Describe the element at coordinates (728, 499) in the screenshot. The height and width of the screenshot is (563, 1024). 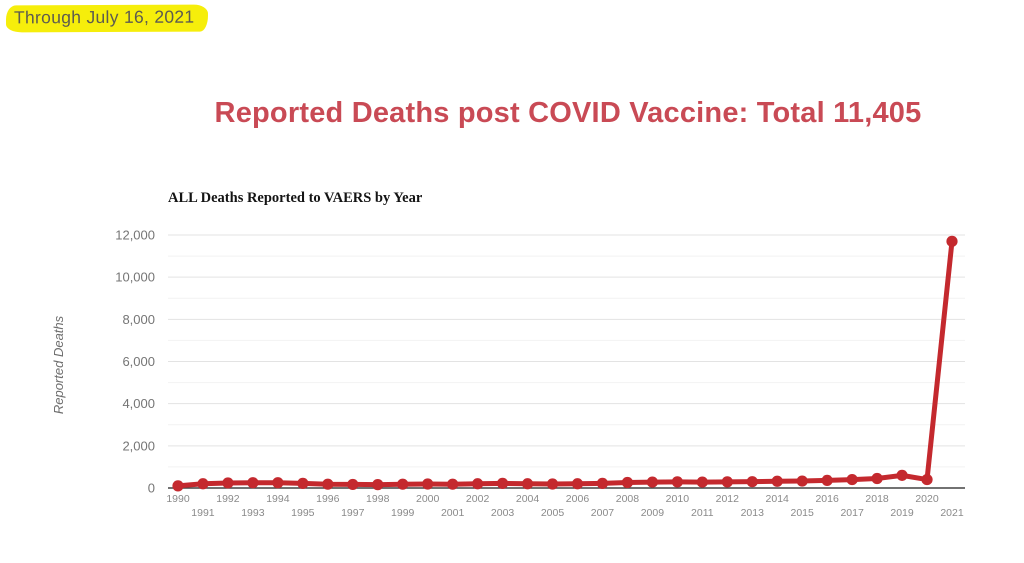
I see `x-tick-label: 2012` at that location.